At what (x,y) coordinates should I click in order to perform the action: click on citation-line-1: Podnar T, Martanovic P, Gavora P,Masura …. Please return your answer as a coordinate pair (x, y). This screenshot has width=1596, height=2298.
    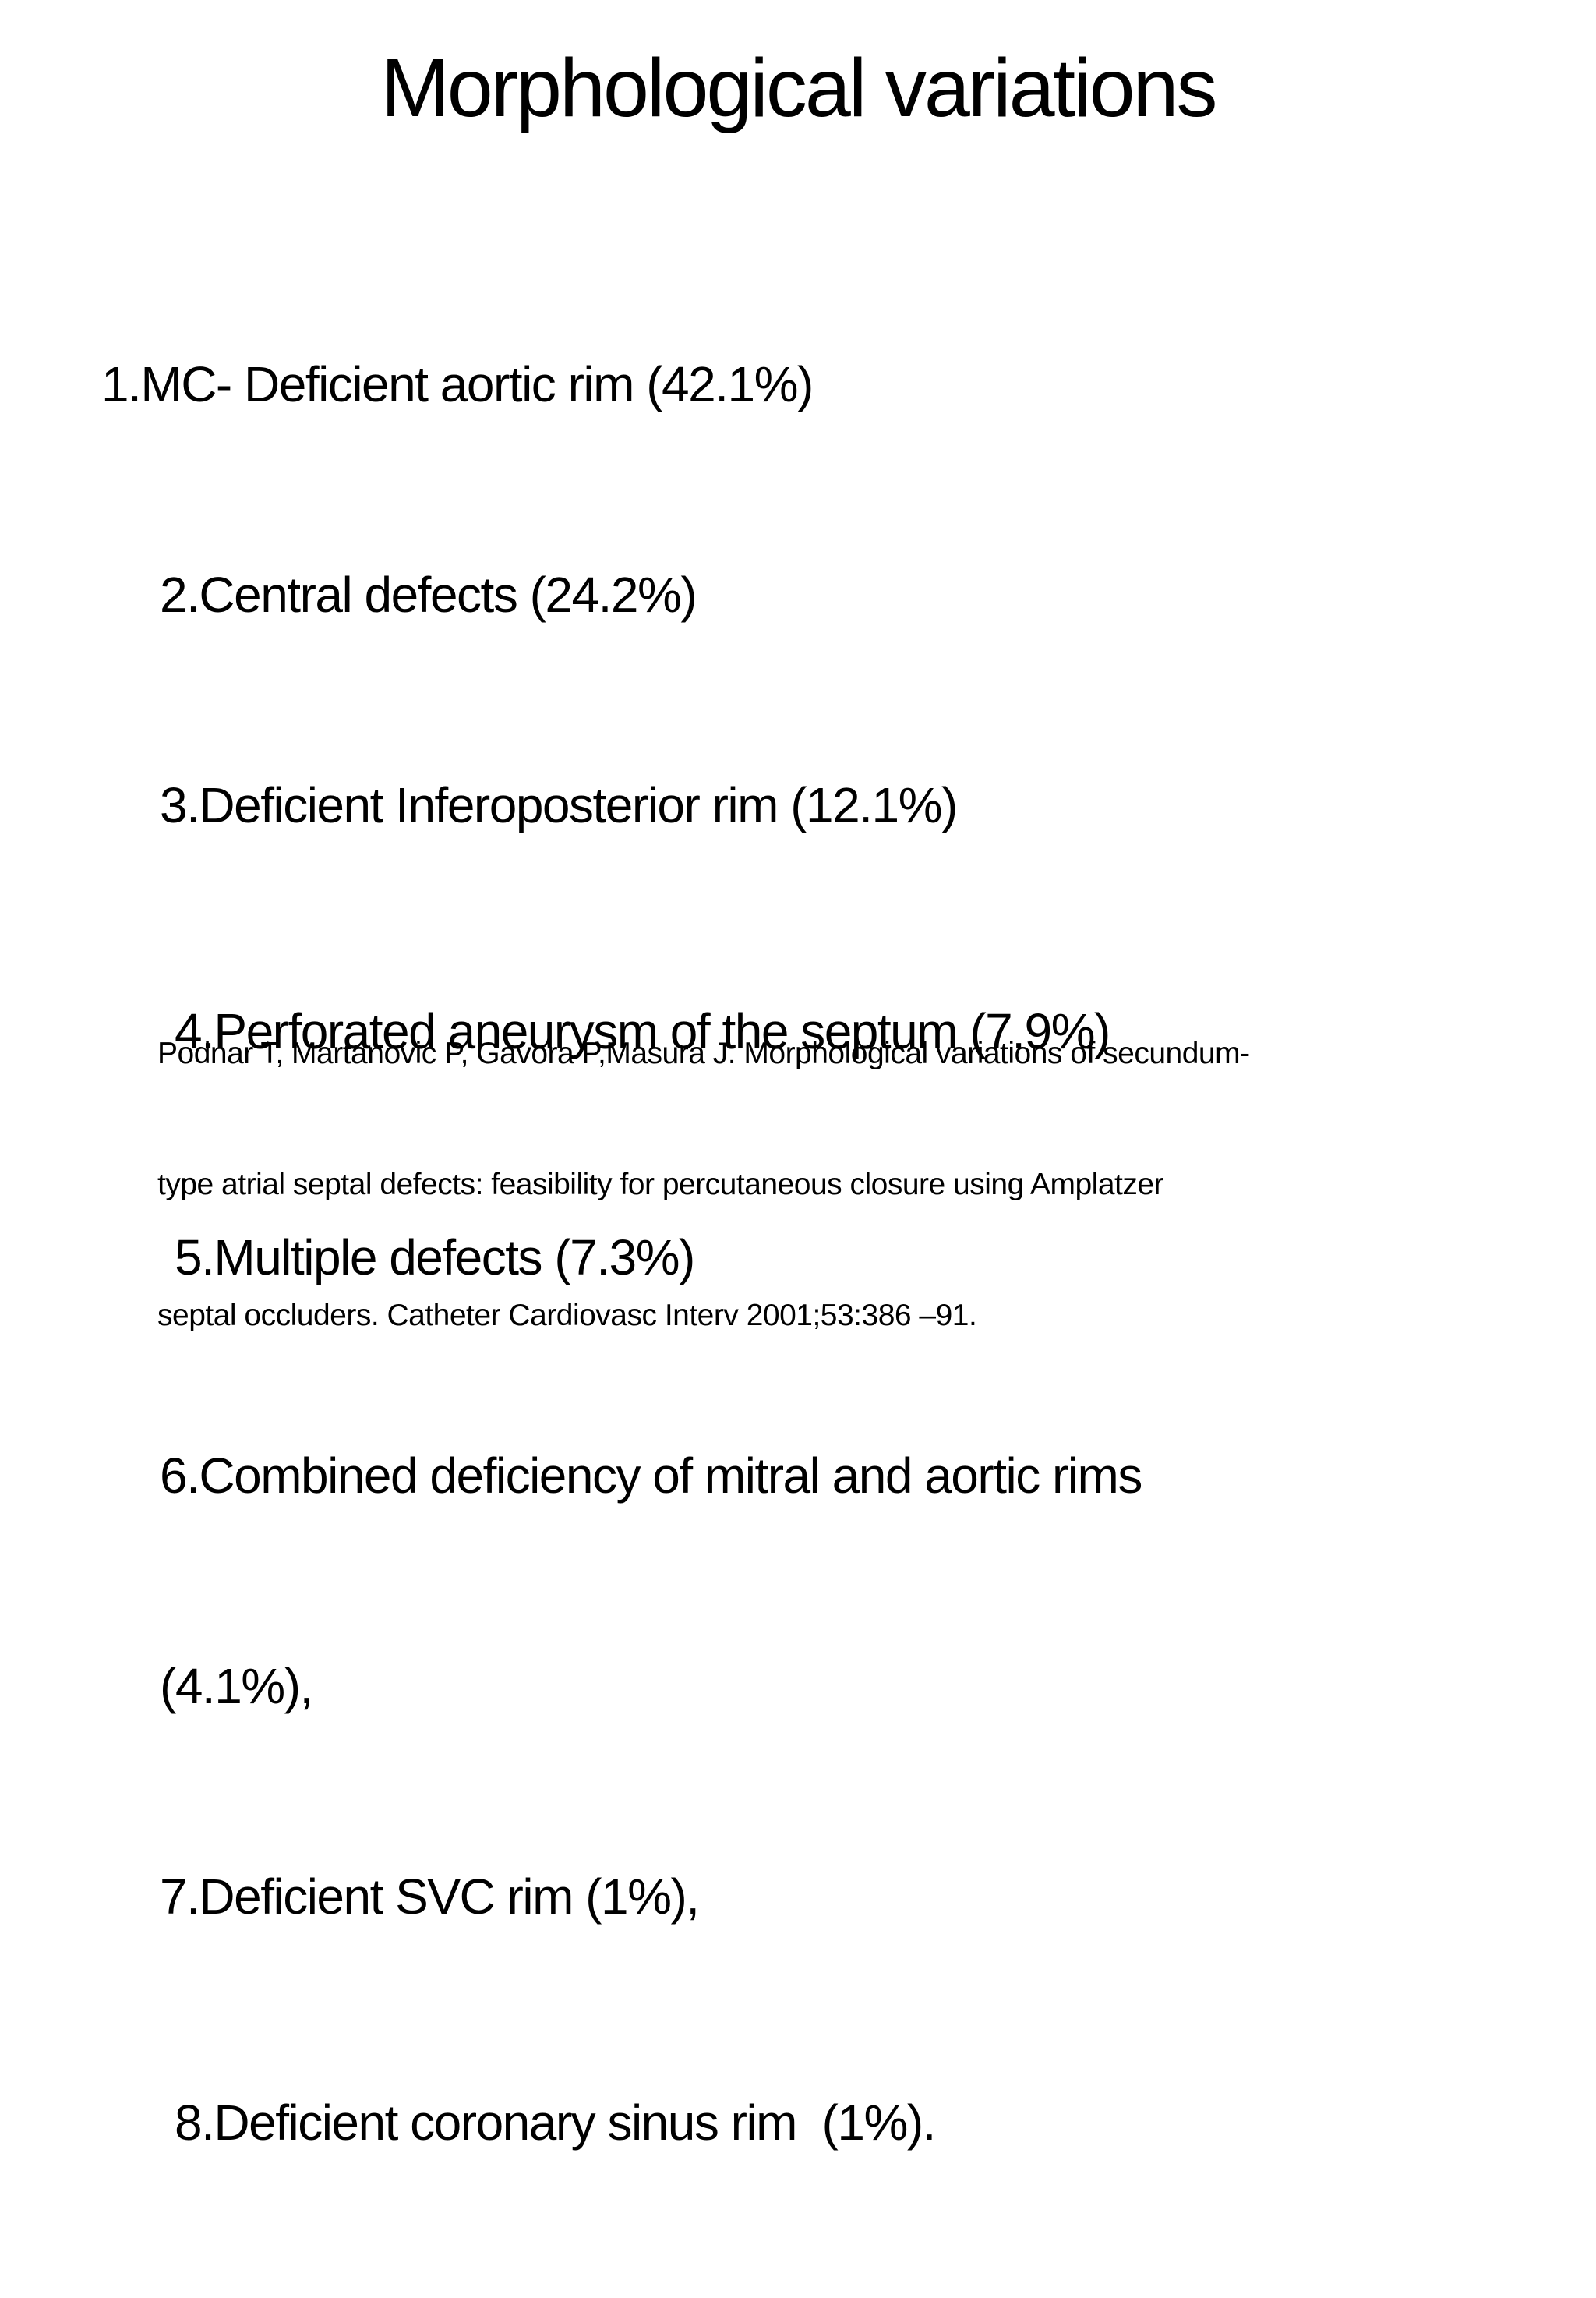
    Looking at the image, I should click on (703, 1053).